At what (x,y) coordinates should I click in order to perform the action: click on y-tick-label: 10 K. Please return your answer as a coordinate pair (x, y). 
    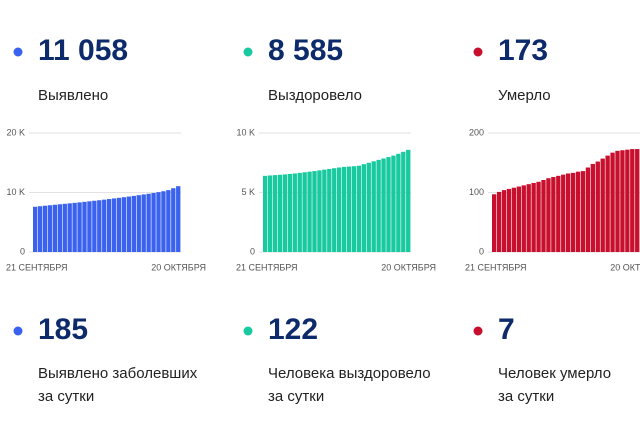
    Looking at the image, I should click on (15, 192).